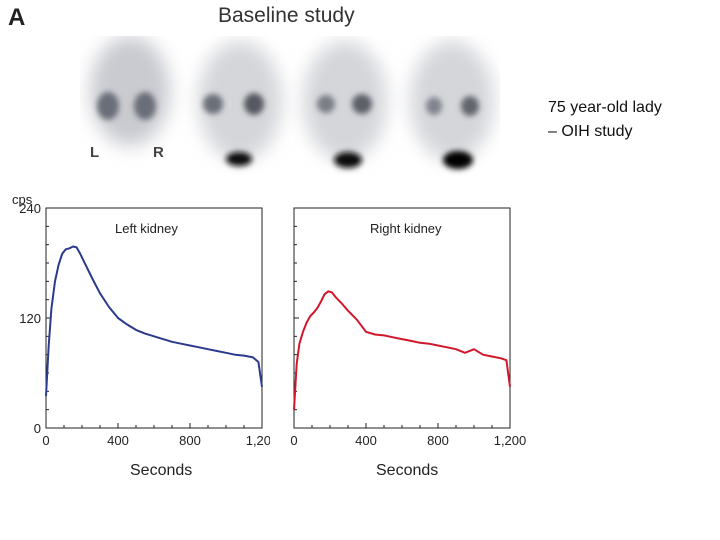 The image size is (720, 540). What do you see at coordinates (37, 428) in the screenshot?
I see `y-tick-label: 0` at bounding box center [37, 428].